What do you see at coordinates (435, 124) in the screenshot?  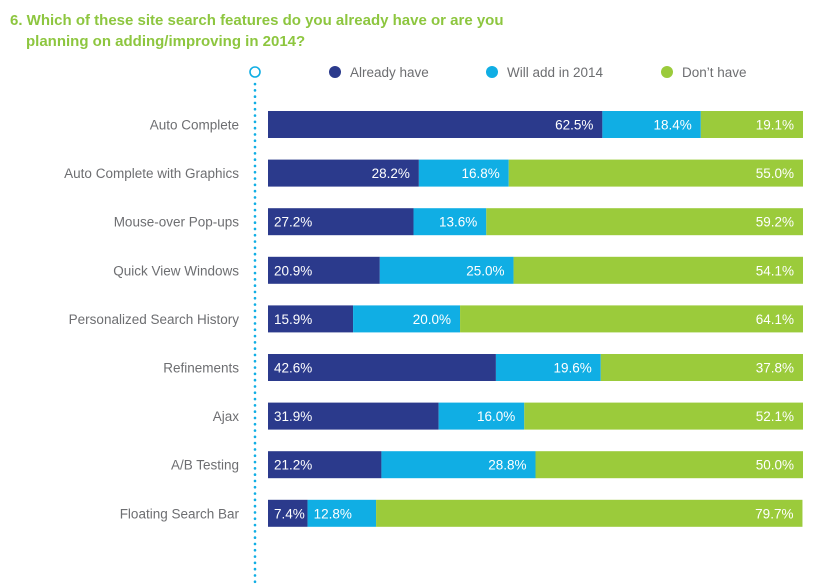 I see `bar-auto-complete-already-have` at bounding box center [435, 124].